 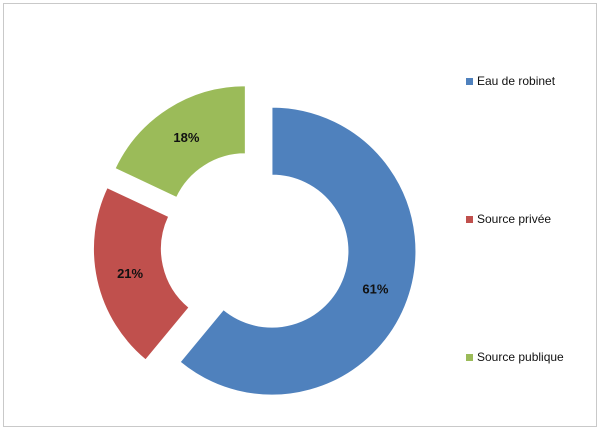 I want to click on slice-value-label: 61%, so click(x=375, y=288).